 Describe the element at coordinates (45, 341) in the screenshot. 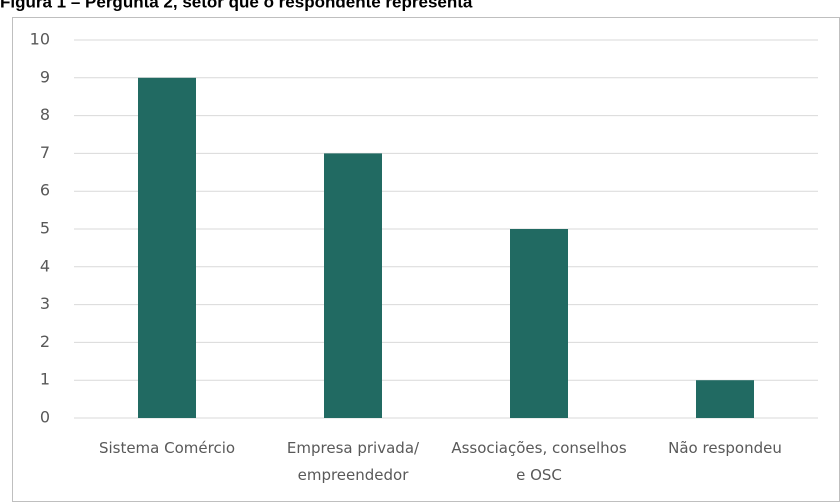

I see `y-tick-label: 2` at that location.